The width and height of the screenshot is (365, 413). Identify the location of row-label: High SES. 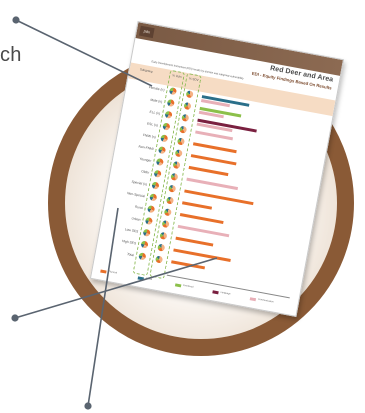
(129, 242).